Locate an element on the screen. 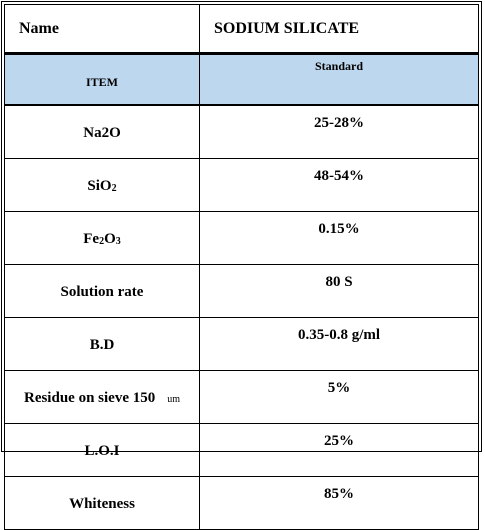 The image size is (485, 530). name-label: Name is located at coordinates (102, 28).